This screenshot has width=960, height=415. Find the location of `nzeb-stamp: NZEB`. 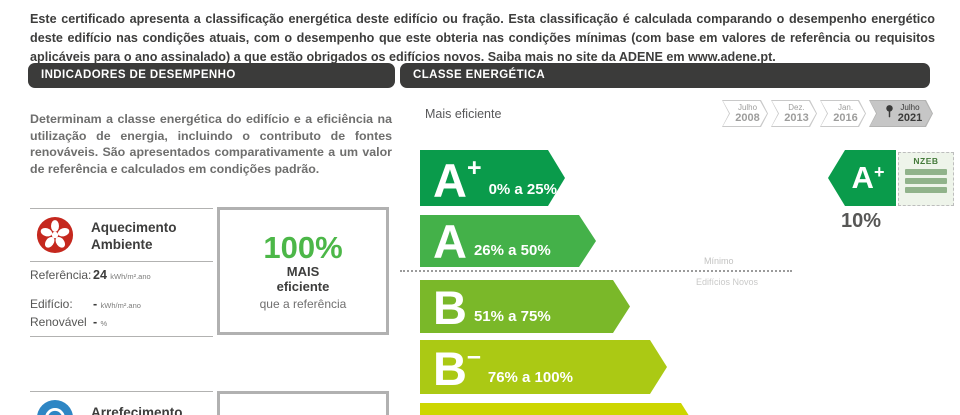

nzeb-stamp: NZEB is located at coordinates (926, 179).